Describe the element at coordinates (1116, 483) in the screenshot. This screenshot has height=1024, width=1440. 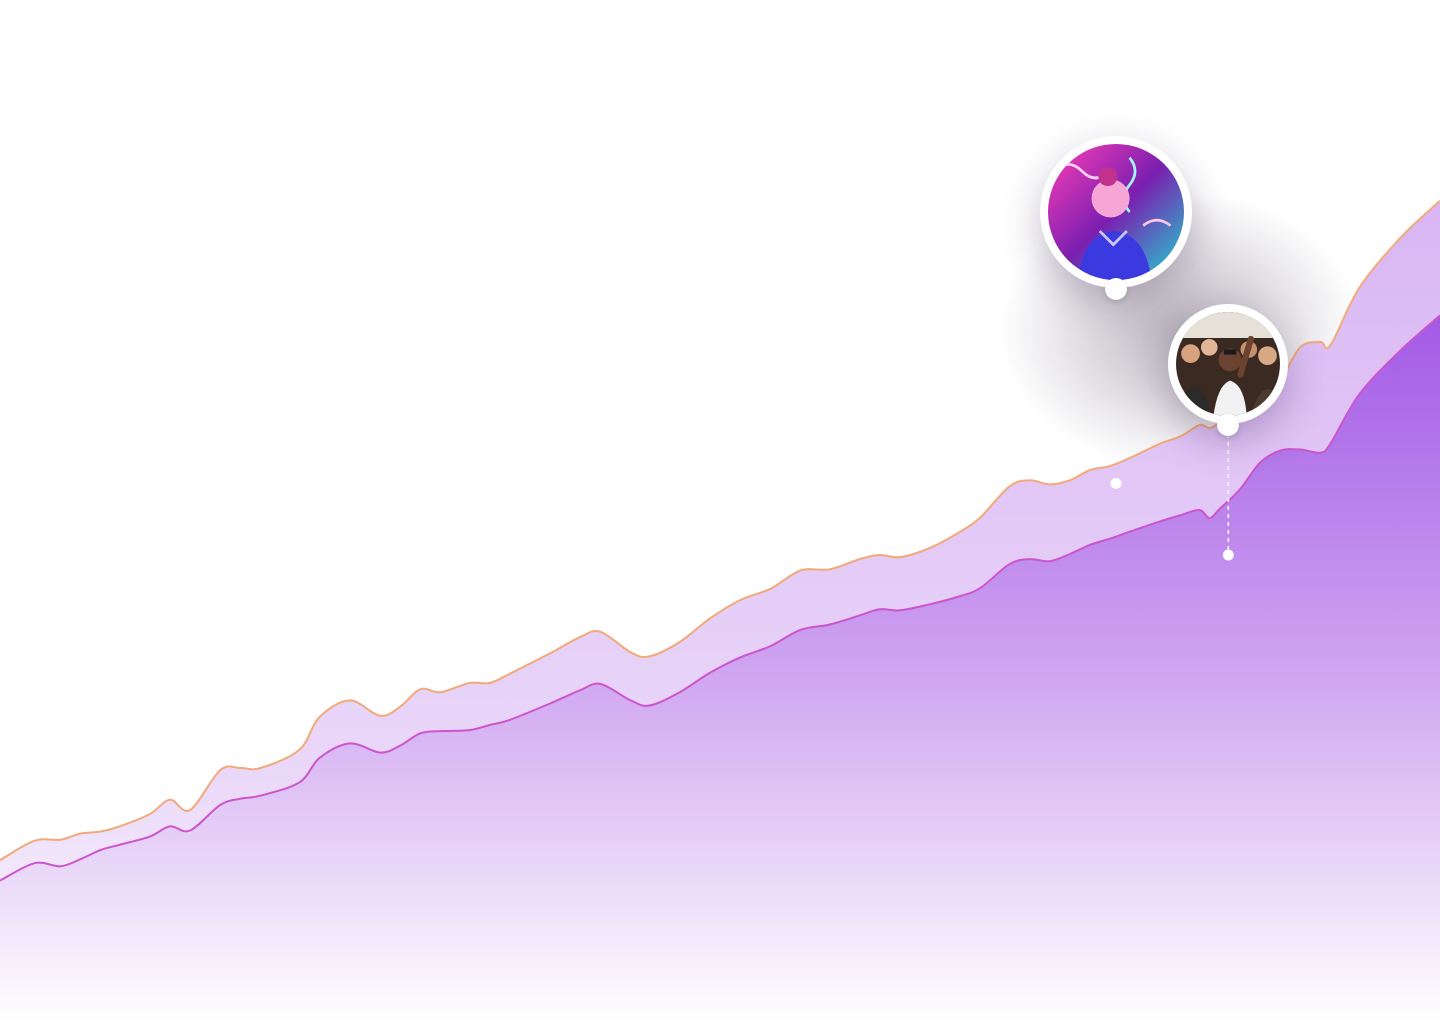
I see `data-point-neon-portrait` at that location.